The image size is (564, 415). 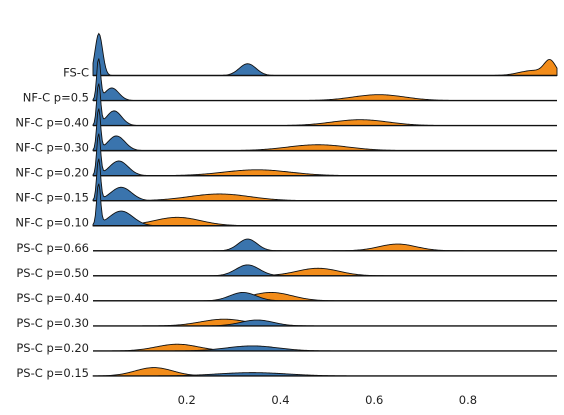 I want to click on ridge-row-ps-c-p-0-15: PS-C p=0.15, so click(x=286, y=373).